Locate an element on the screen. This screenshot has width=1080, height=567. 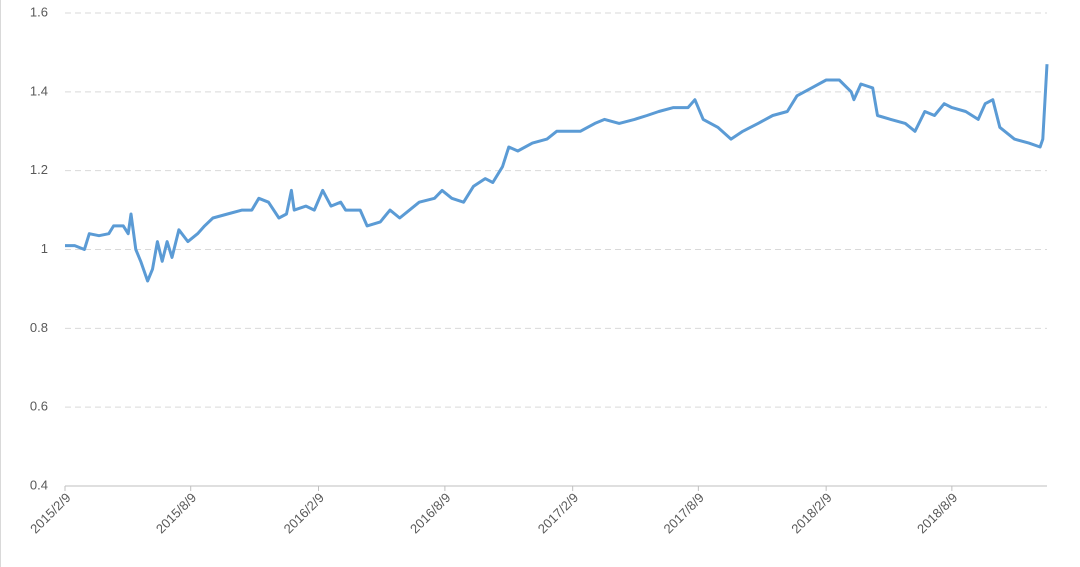
y-tick-label: 1.6 is located at coordinates (39, 11).